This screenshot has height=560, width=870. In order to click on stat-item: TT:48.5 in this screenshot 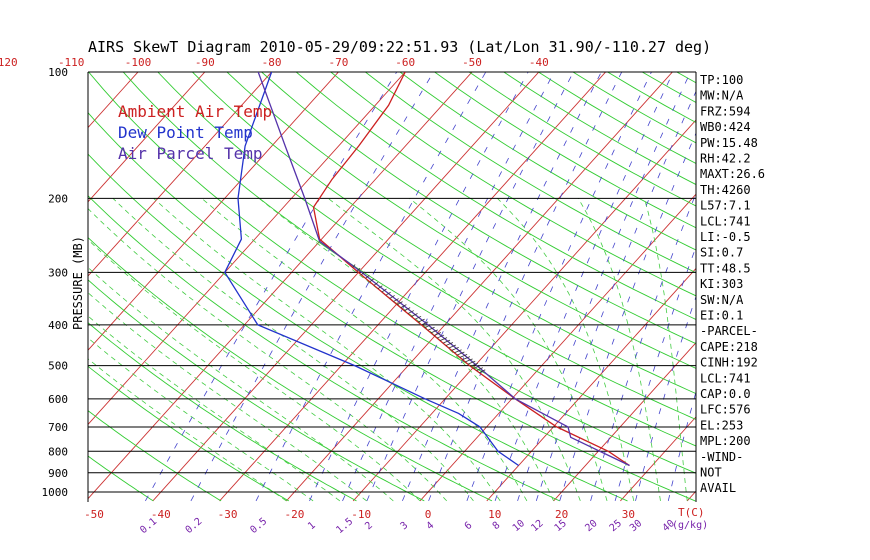, I will do `click(725, 268)`.